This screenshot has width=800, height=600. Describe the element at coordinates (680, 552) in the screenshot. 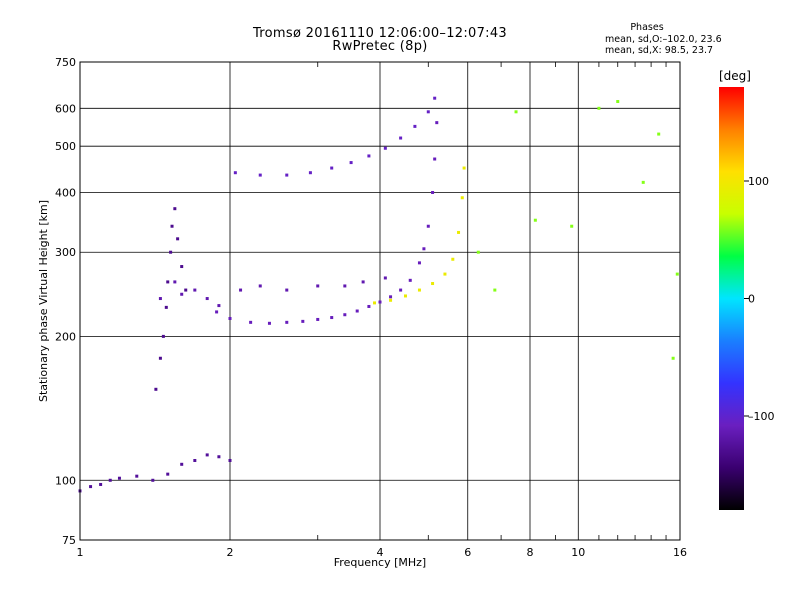

I see `x-tick-label: 16` at that location.